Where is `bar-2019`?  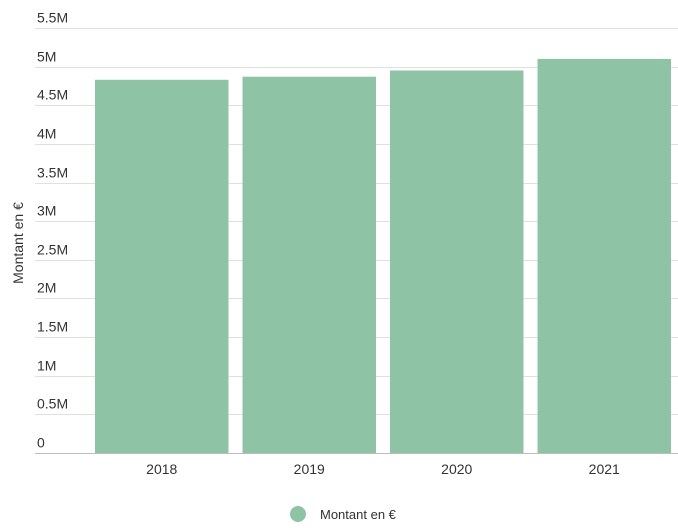
bar-2019 is located at coordinates (309, 264).